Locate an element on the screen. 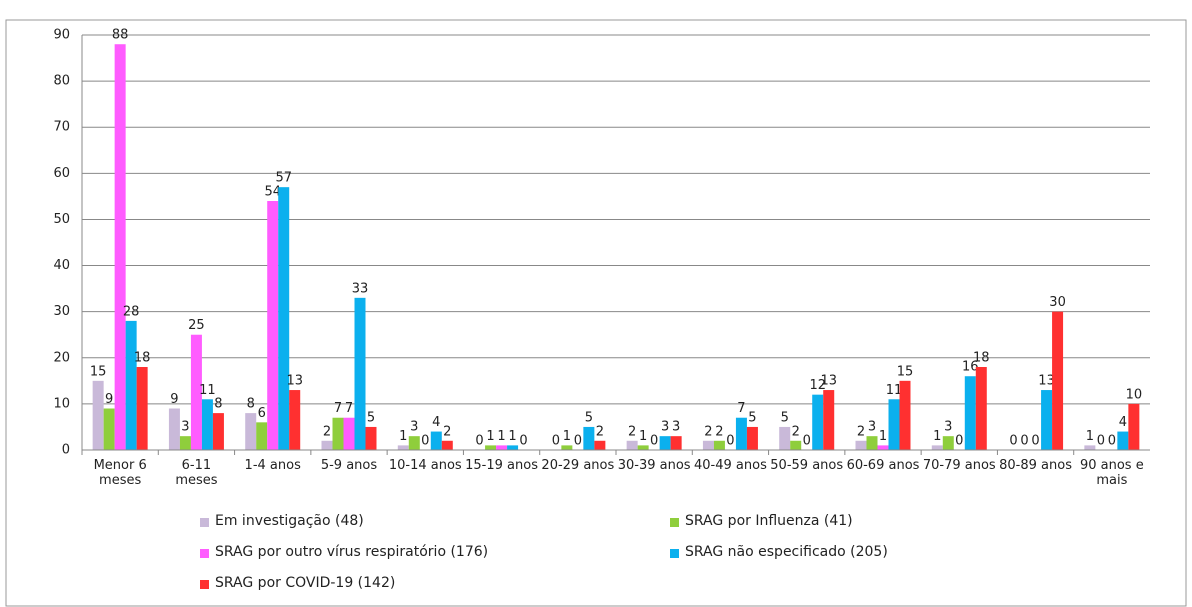  y-tick-label: 40 is located at coordinates (61, 265).